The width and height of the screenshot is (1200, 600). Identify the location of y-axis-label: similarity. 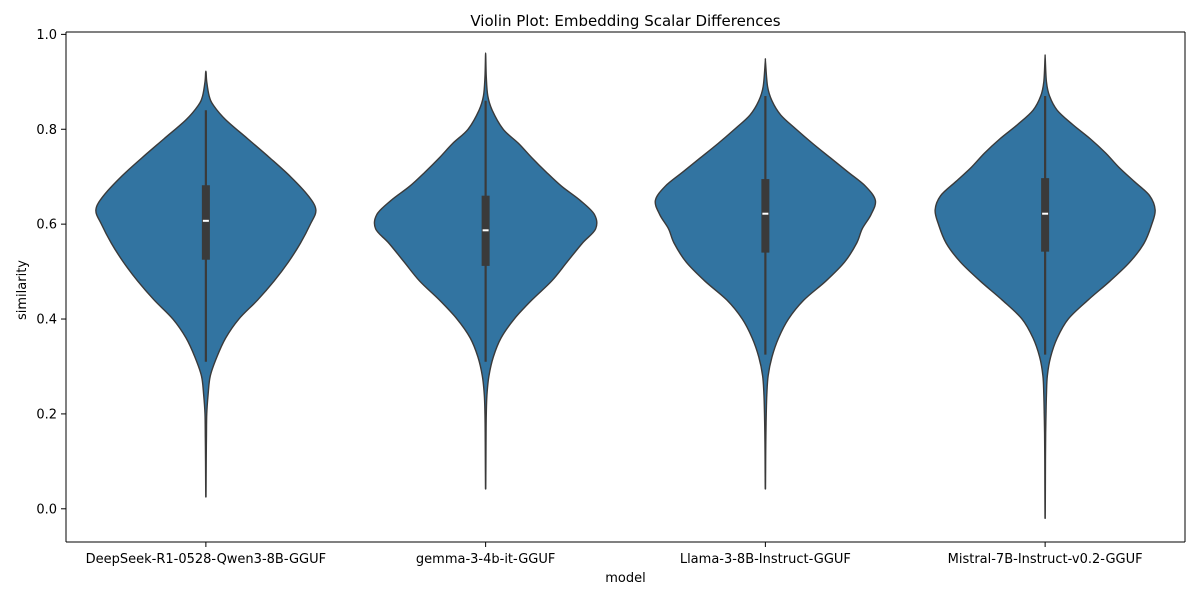
(22, 290).